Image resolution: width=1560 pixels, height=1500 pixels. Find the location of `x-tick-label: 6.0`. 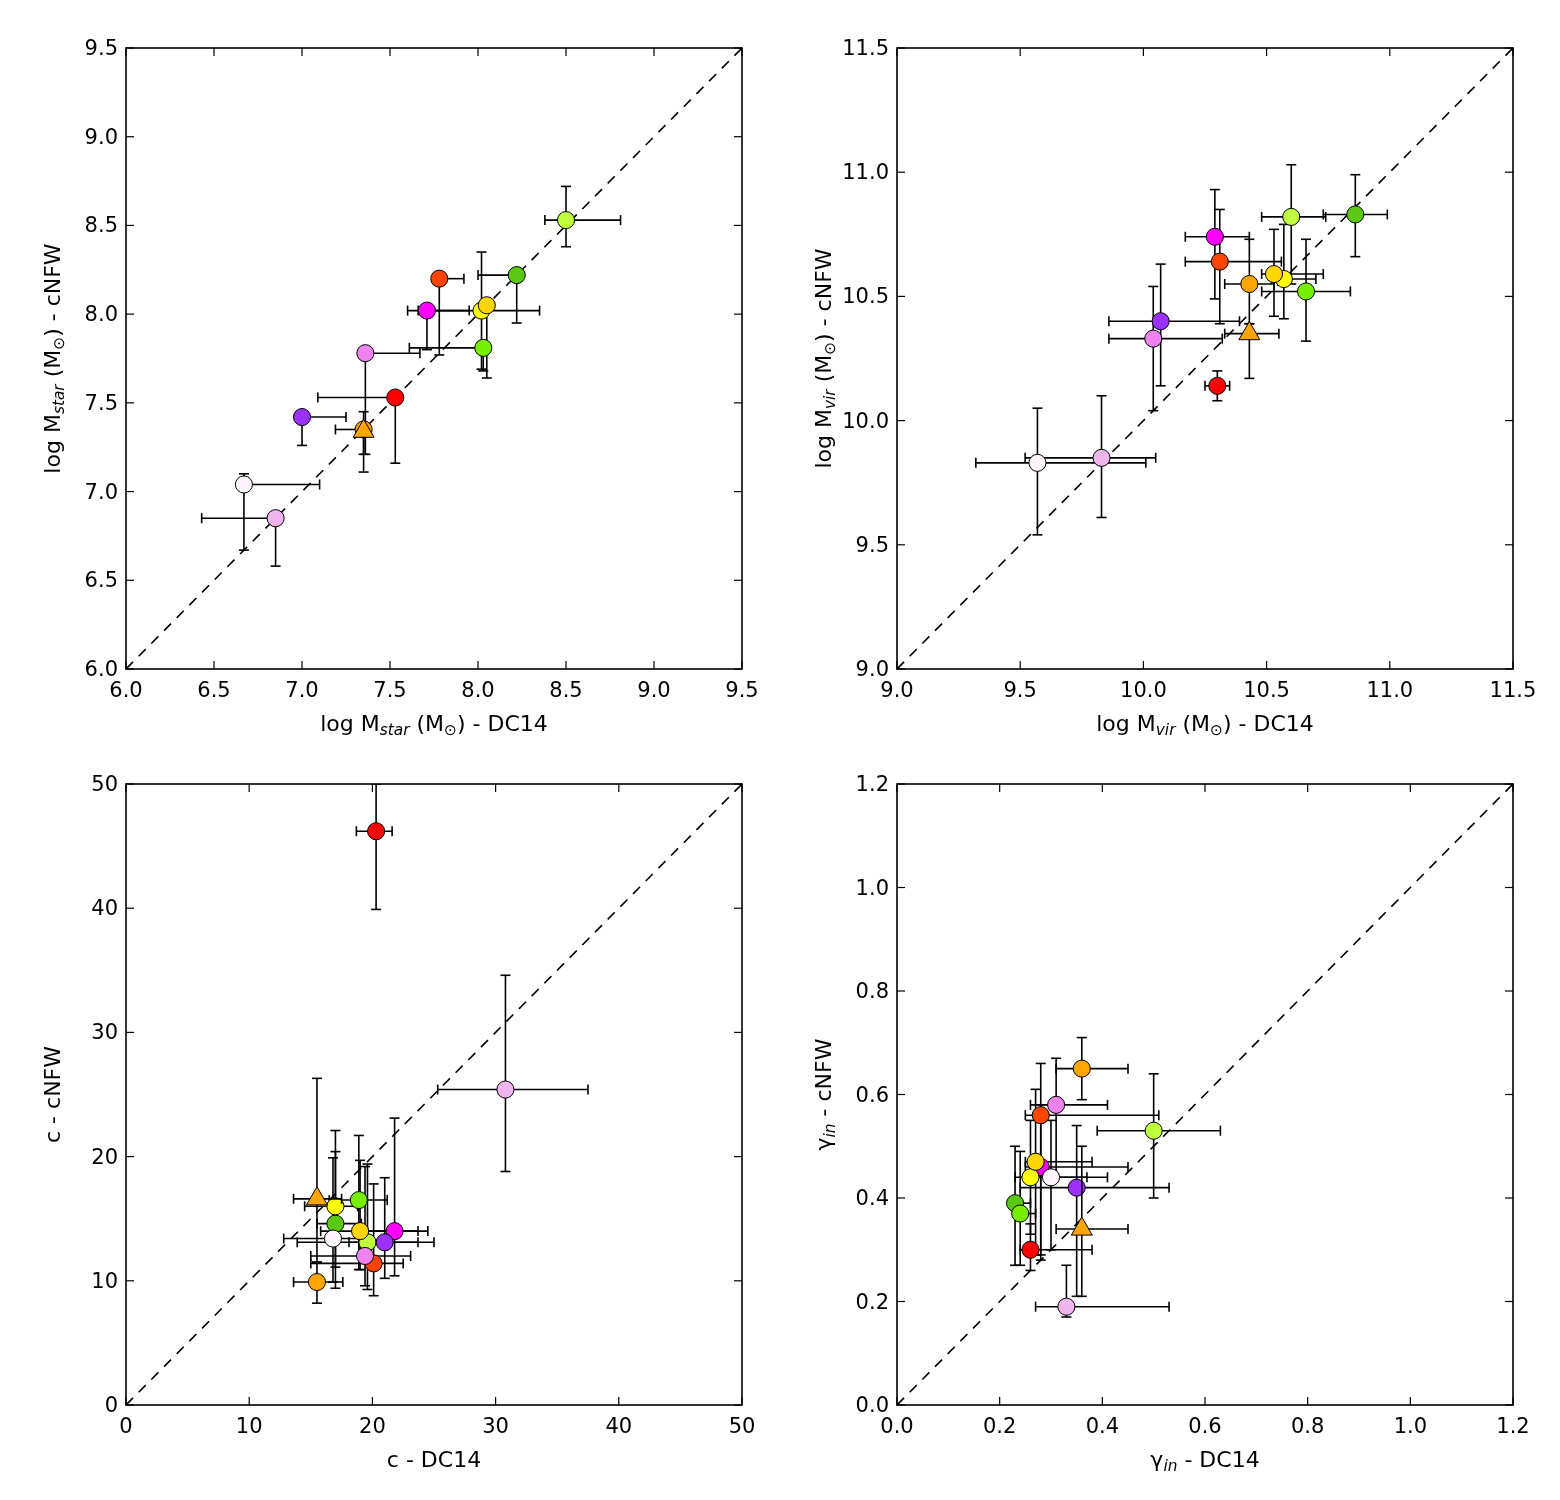

x-tick-label: 6.0 is located at coordinates (126, 690).